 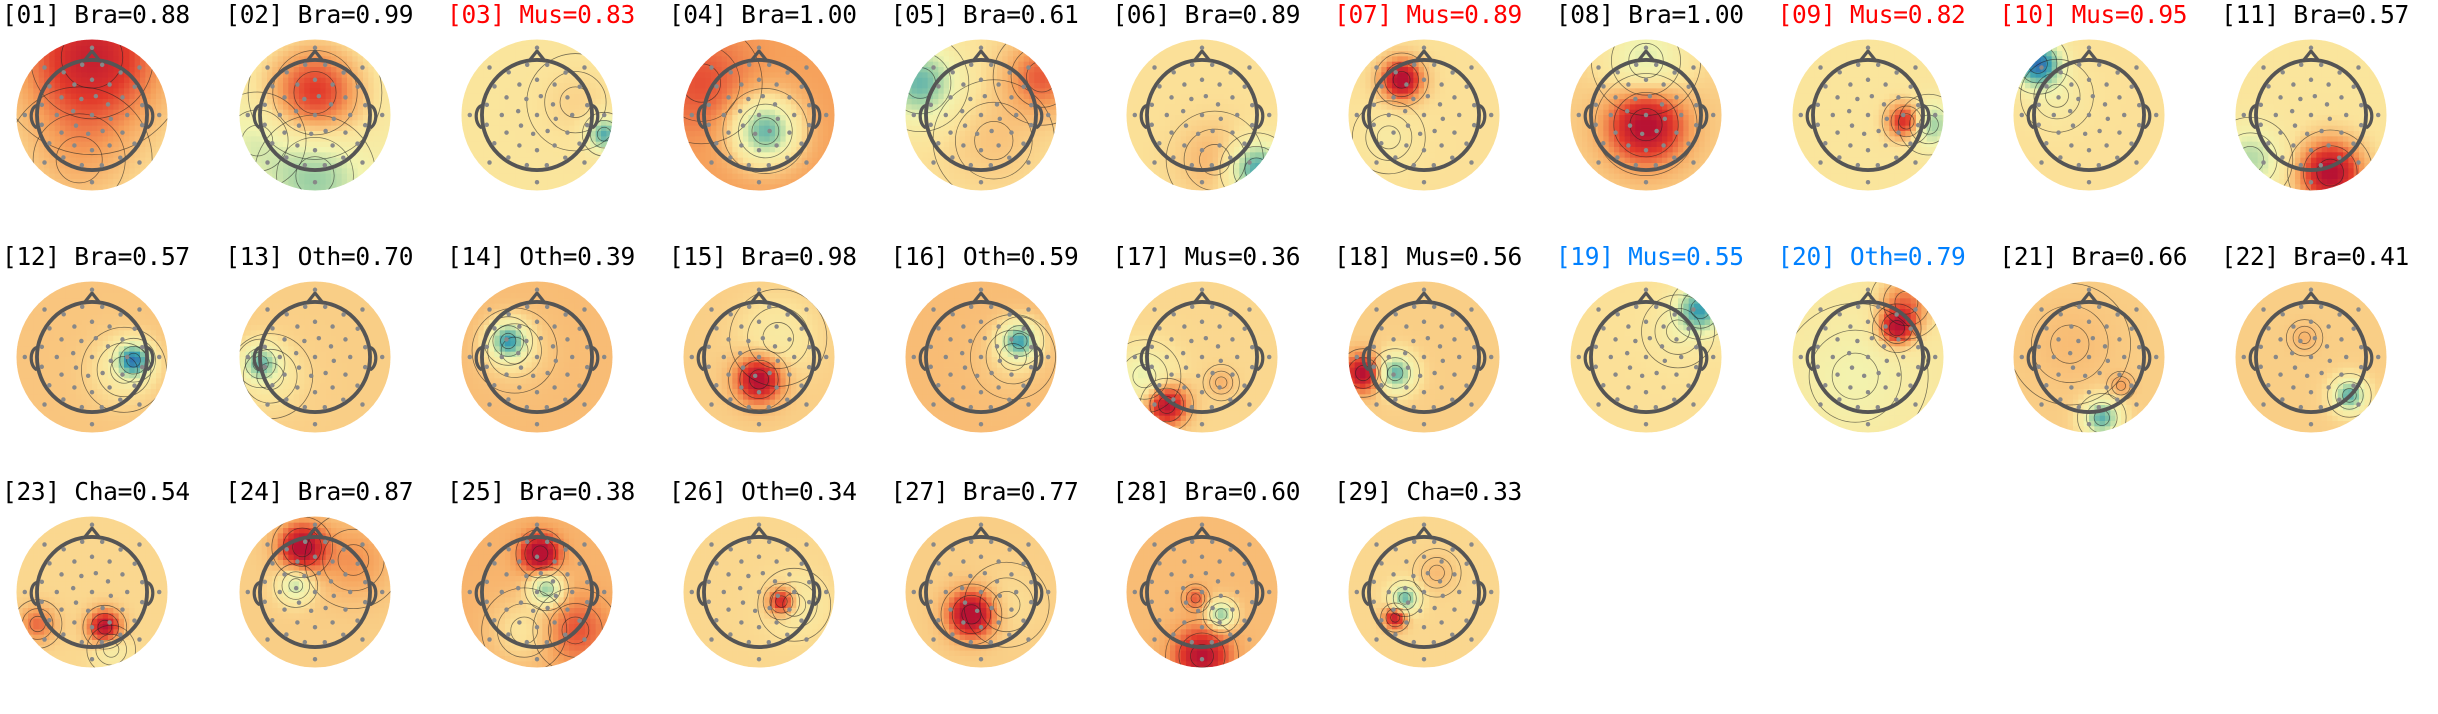 What do you see at coordinates (1003, 119) in the screenshot?
I see `component-topomap: [05] Bra=0.61` at bounding box center [1003, 119].